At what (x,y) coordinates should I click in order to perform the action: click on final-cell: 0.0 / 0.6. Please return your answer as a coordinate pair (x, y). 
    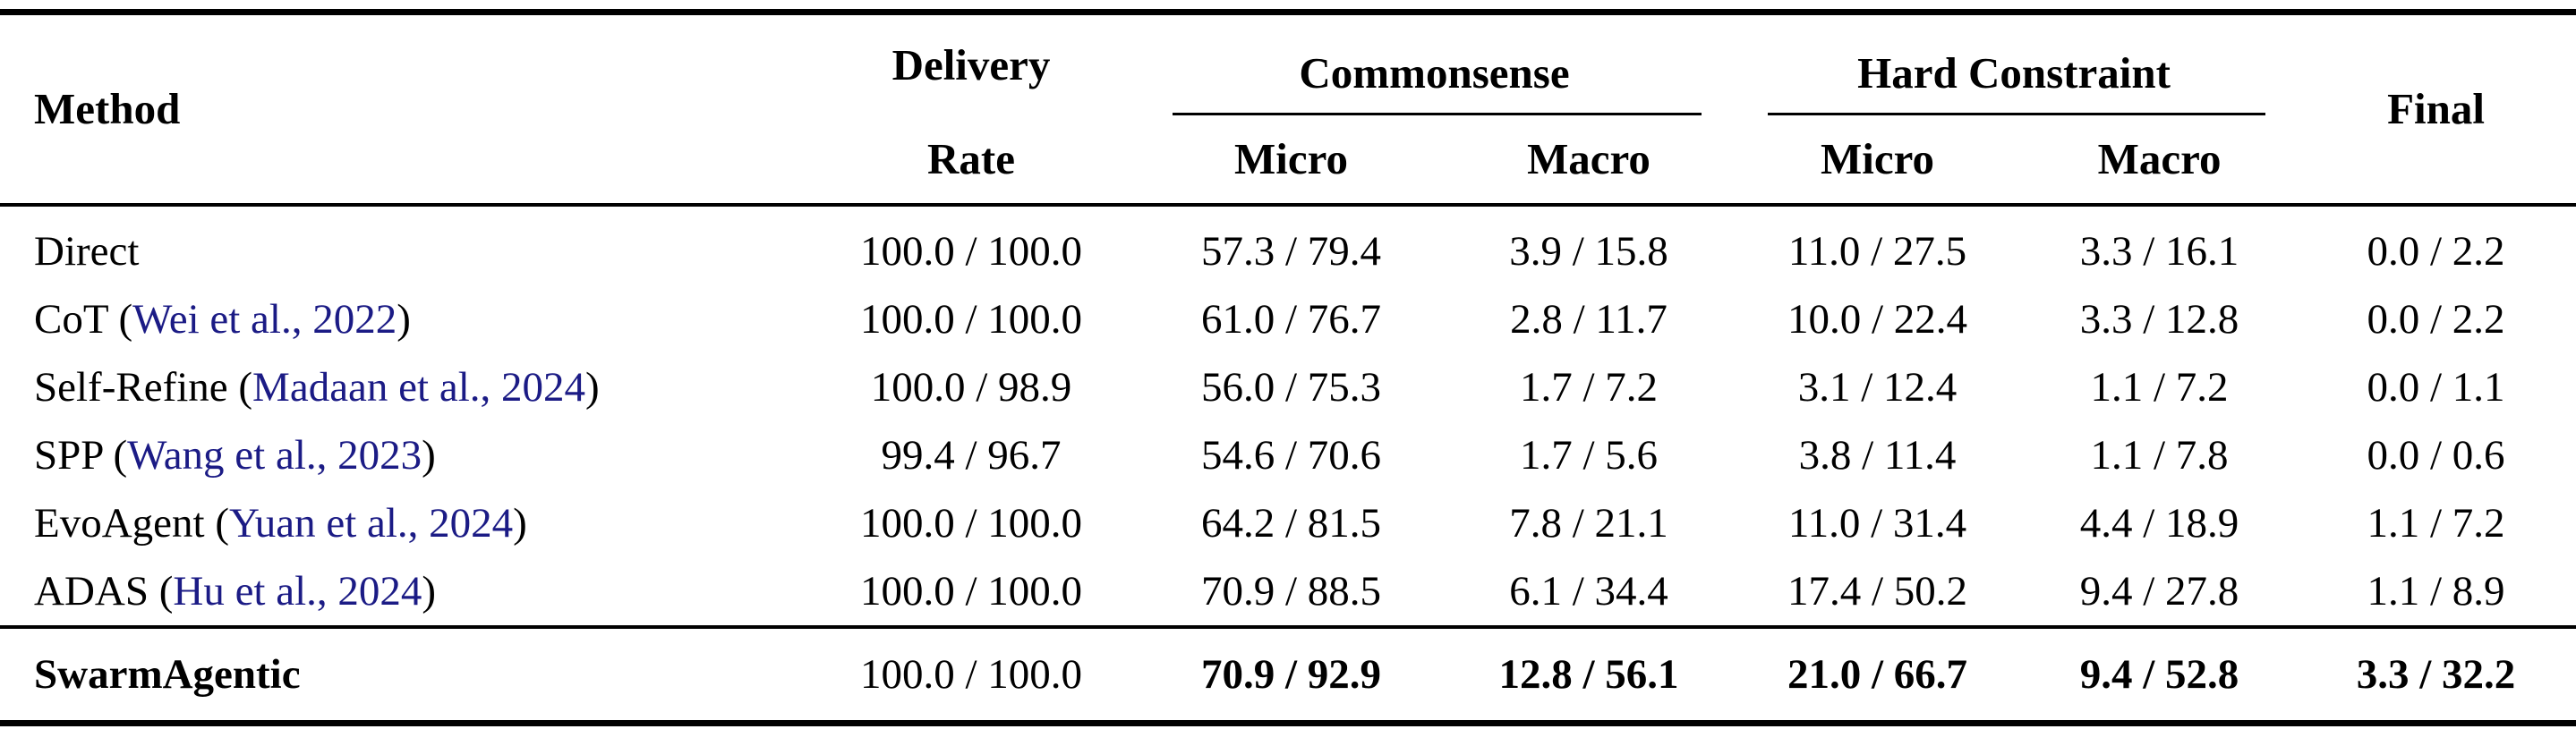
    Looking at the image, I should click on (2436, 455).